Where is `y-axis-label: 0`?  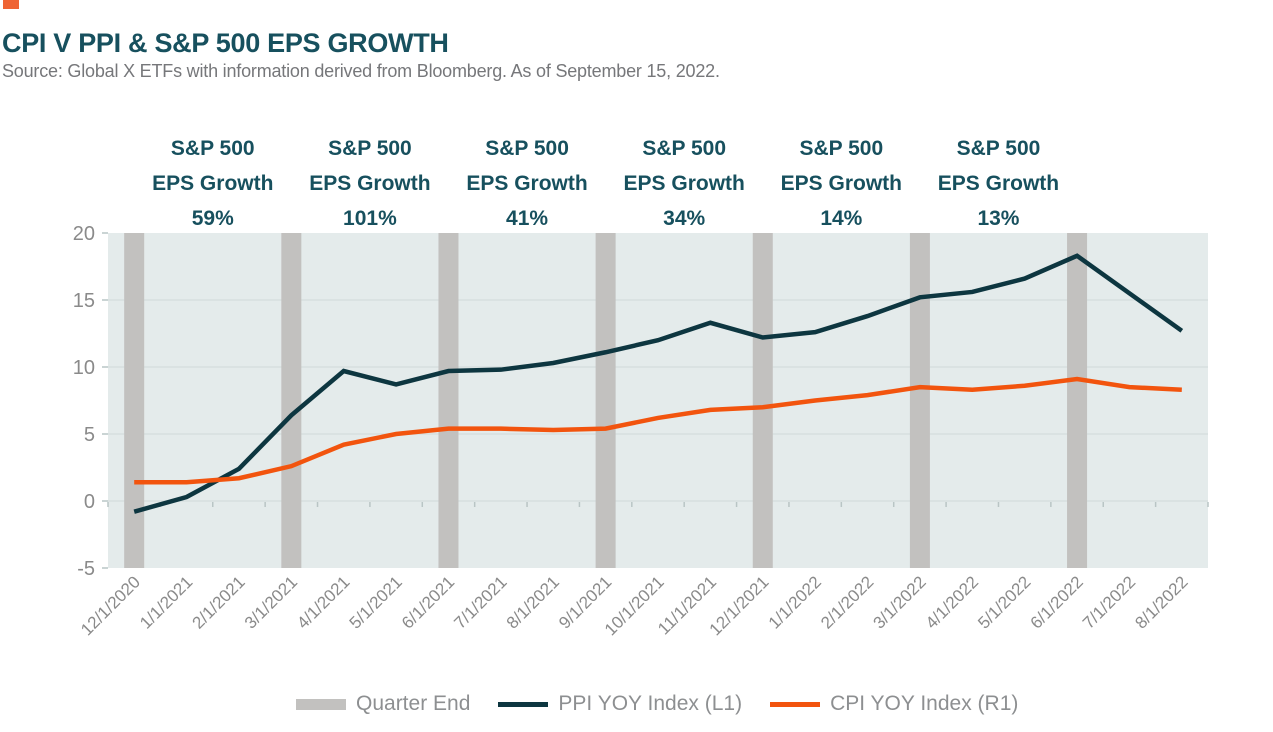
y-axis-label: 0 is located at coordinates (89, 502).